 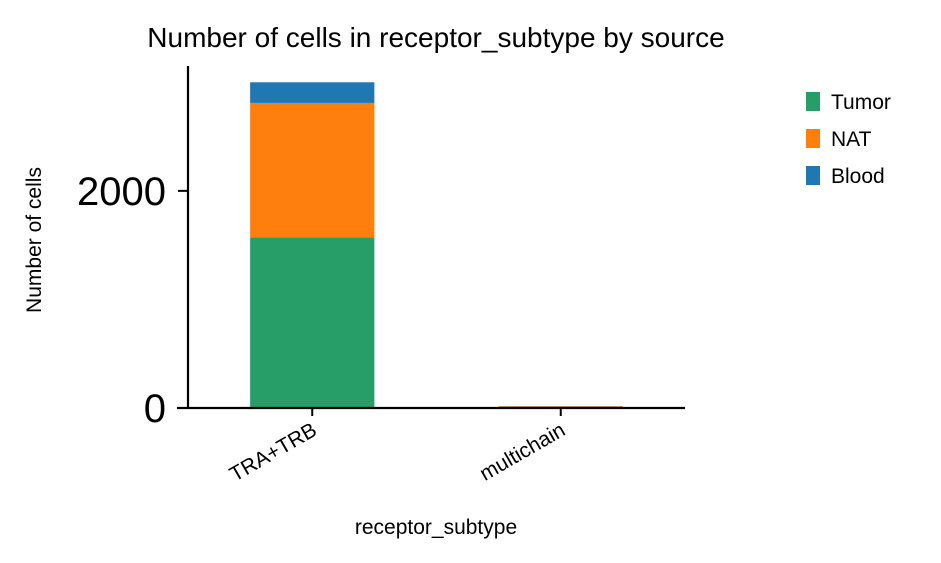 What do you see at coordinates (397, 447) in the screenshot?
I see `x-ticks-group: TRA+TRB multichain` at bounding box center [397, 447].